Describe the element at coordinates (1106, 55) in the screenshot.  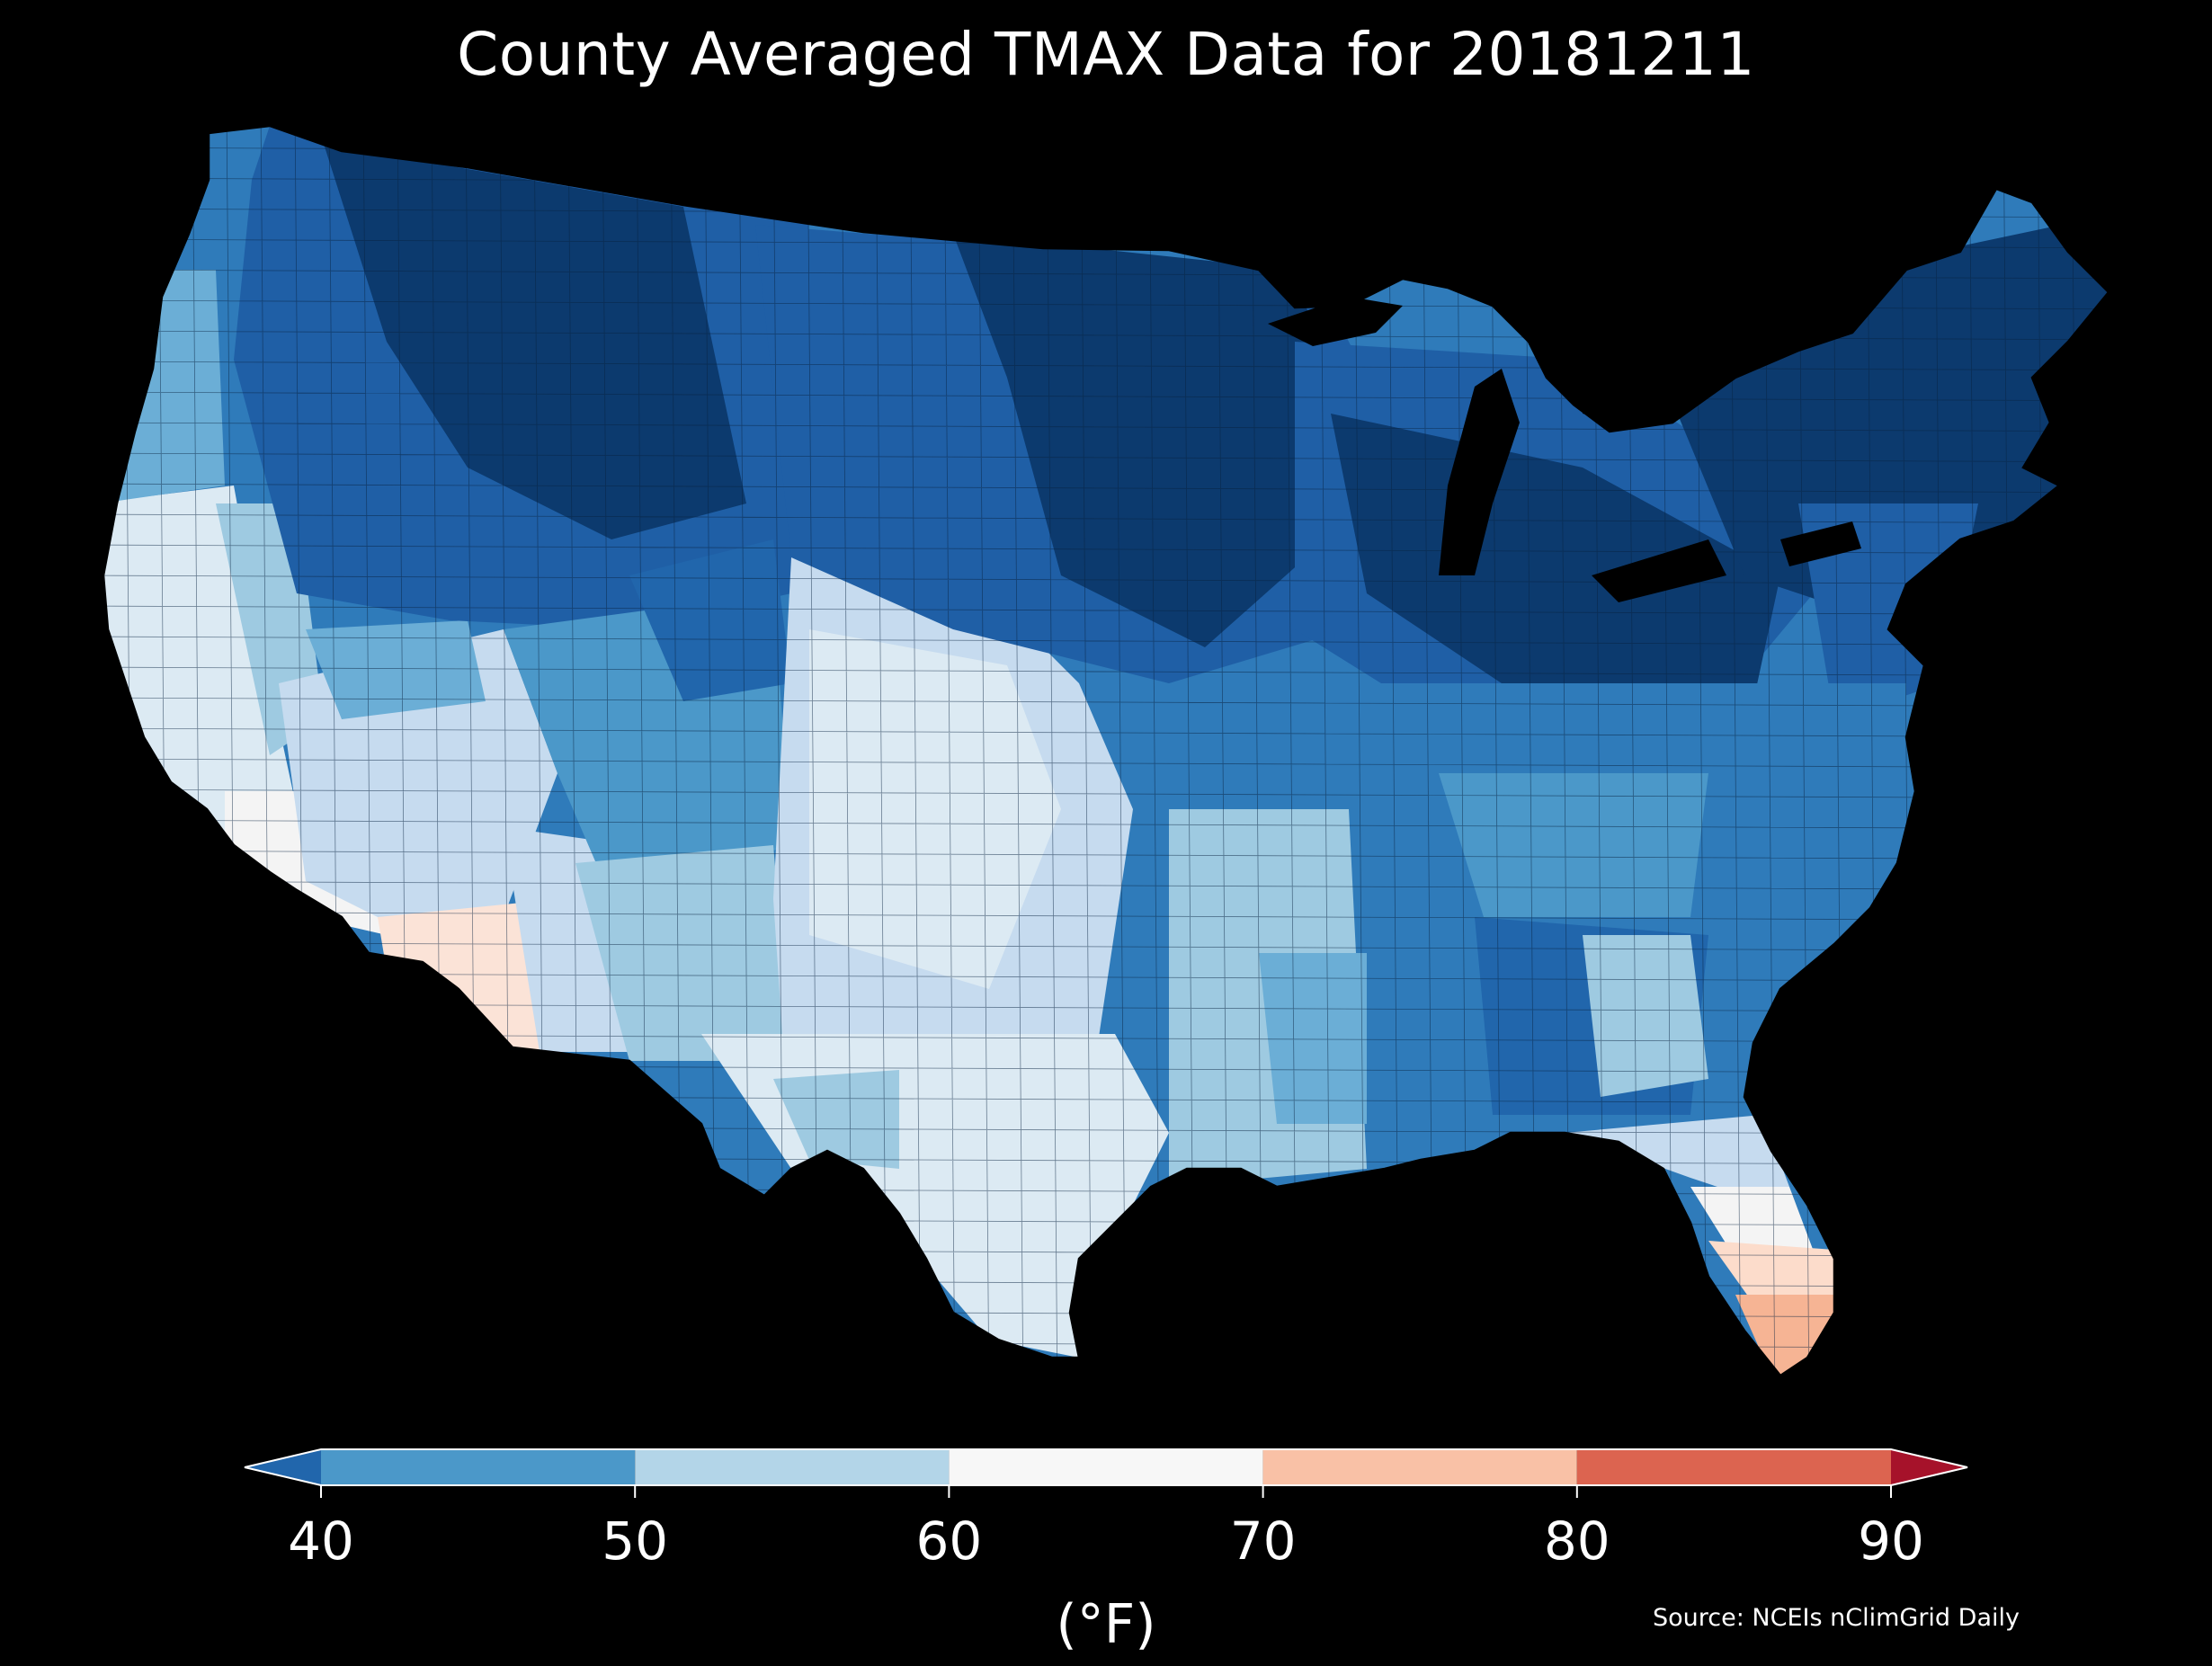
I see `map-title: County Averaged TMAX Data for 20181211` at that location.